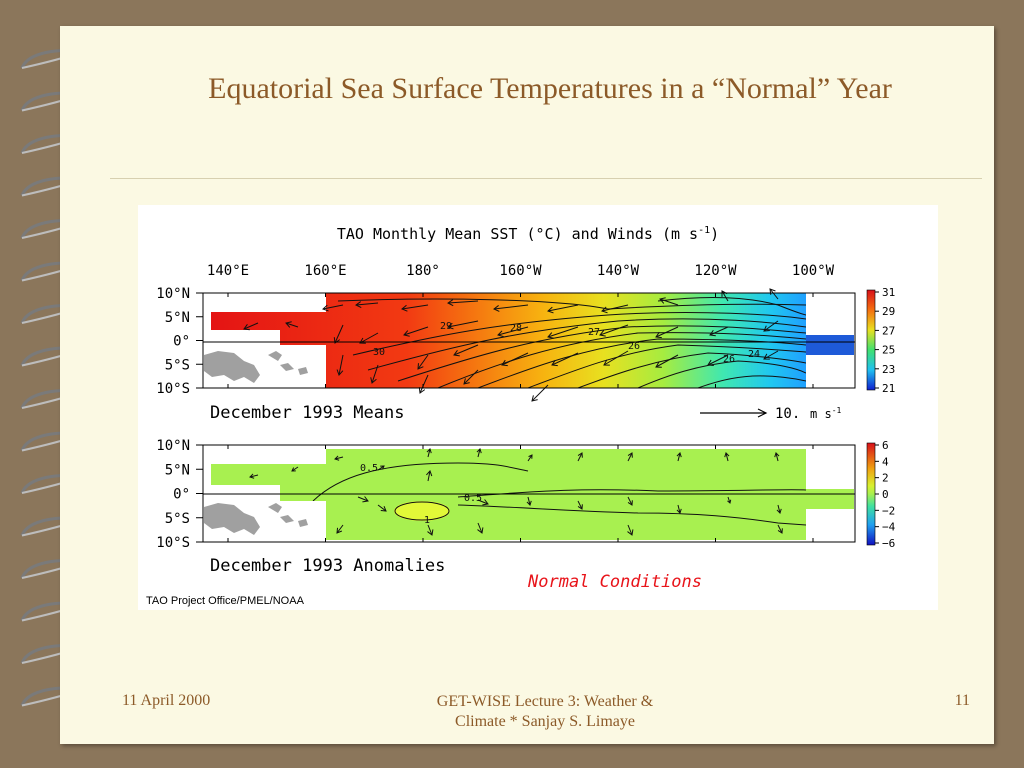 The height and width of the screenshot is (768, 1024). What do you see at coordinates (506, 494) in the screenshot?
I see `anomalies-panel: 0.5 0.5 1 10°N 5°N 0° 5°S 10°S` at bounding box center [506, 494].